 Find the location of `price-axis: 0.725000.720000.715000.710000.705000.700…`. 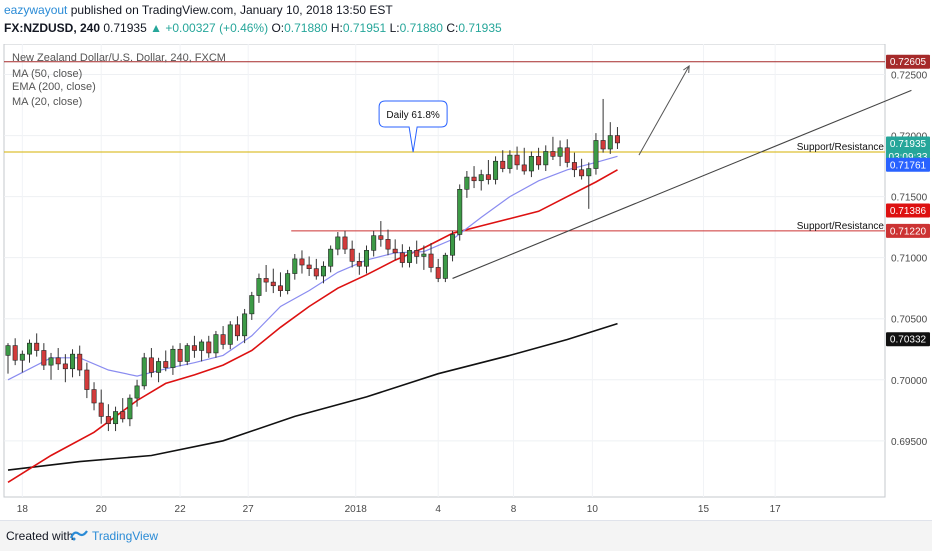

price-axis: 0.725000.720000.715000.710000.705000.700… is located at coordinates (909, 259).